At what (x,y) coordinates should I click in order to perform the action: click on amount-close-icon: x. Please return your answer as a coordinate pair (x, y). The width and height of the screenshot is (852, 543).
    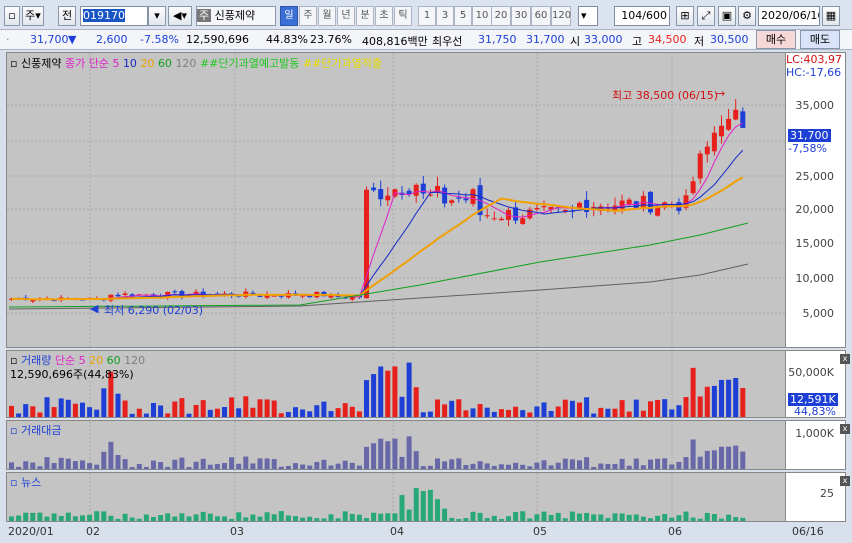
    Looking at the image, I should click on (845, 429).